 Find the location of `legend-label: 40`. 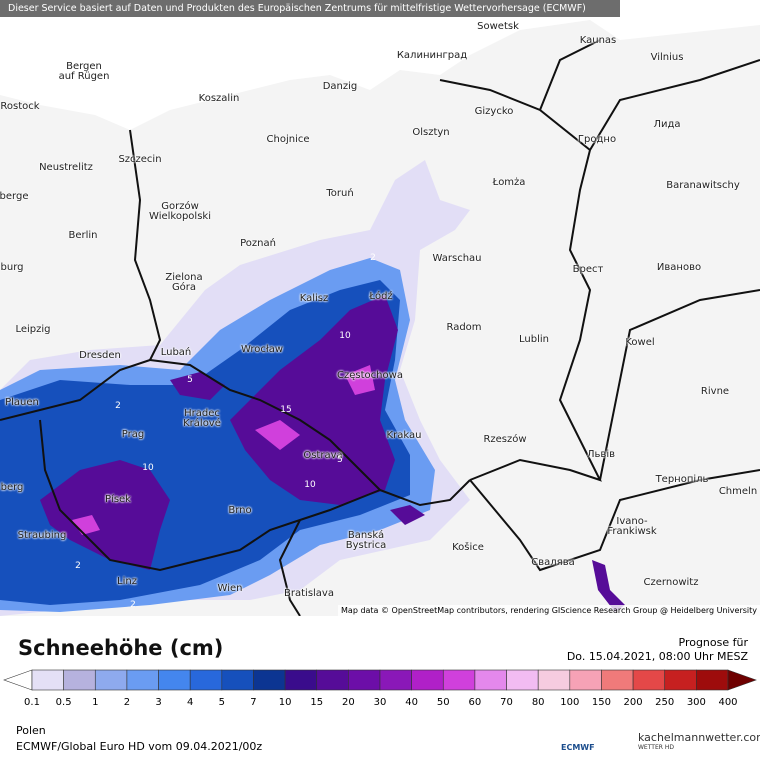

legend-label: 40 is located at coordinates (411, 702).